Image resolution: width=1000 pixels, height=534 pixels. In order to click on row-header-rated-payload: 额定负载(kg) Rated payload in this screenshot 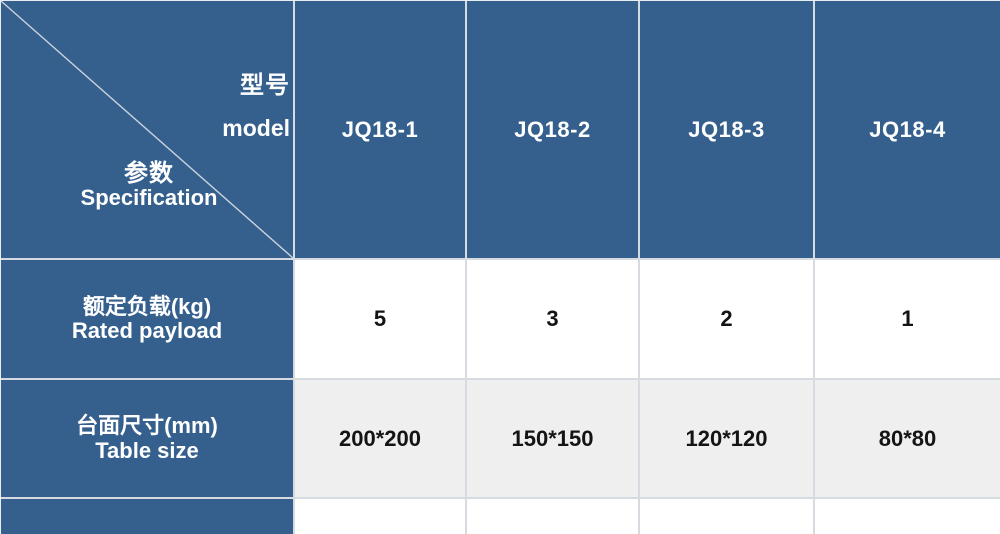, I will do `click(147, 319)`.